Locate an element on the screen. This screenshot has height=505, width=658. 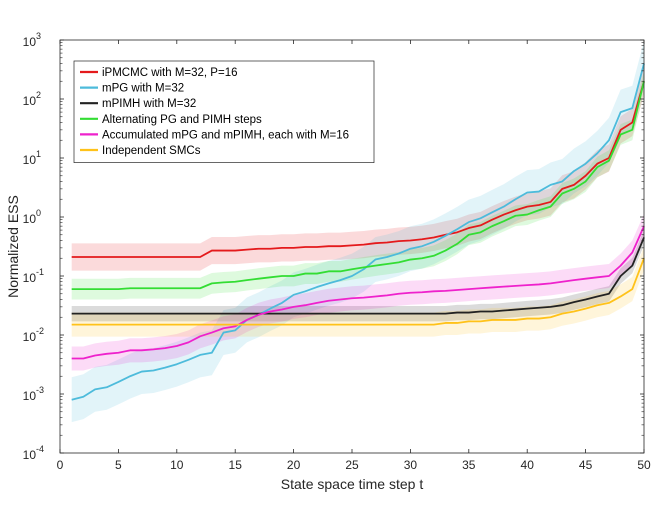
legend-entry-6: Independent SMCs is located at coordinates (151, 151).